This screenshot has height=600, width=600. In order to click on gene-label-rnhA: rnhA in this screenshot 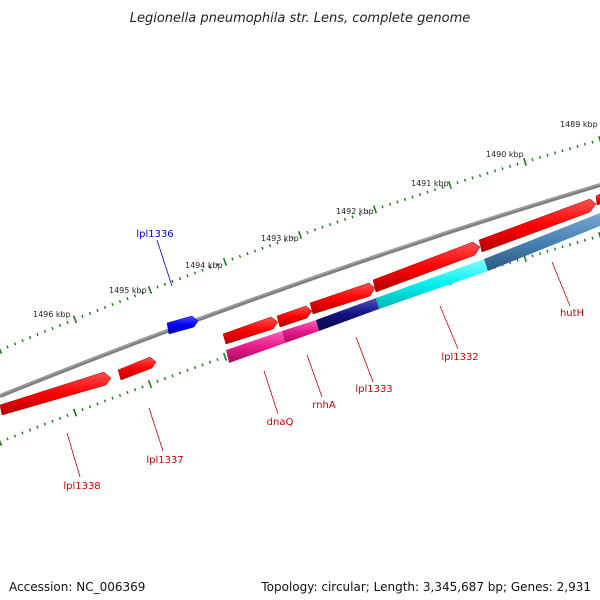, I will do `click(324, 405)`.